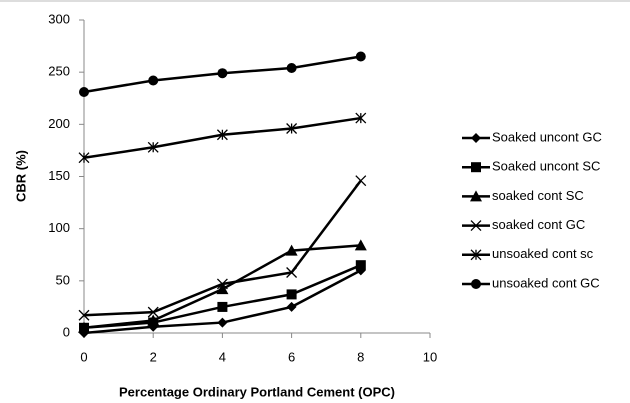 Image resolution: width=630 pixels, height=403 pixels. I want to click on x-tick-label: 2, so click(153, 356).